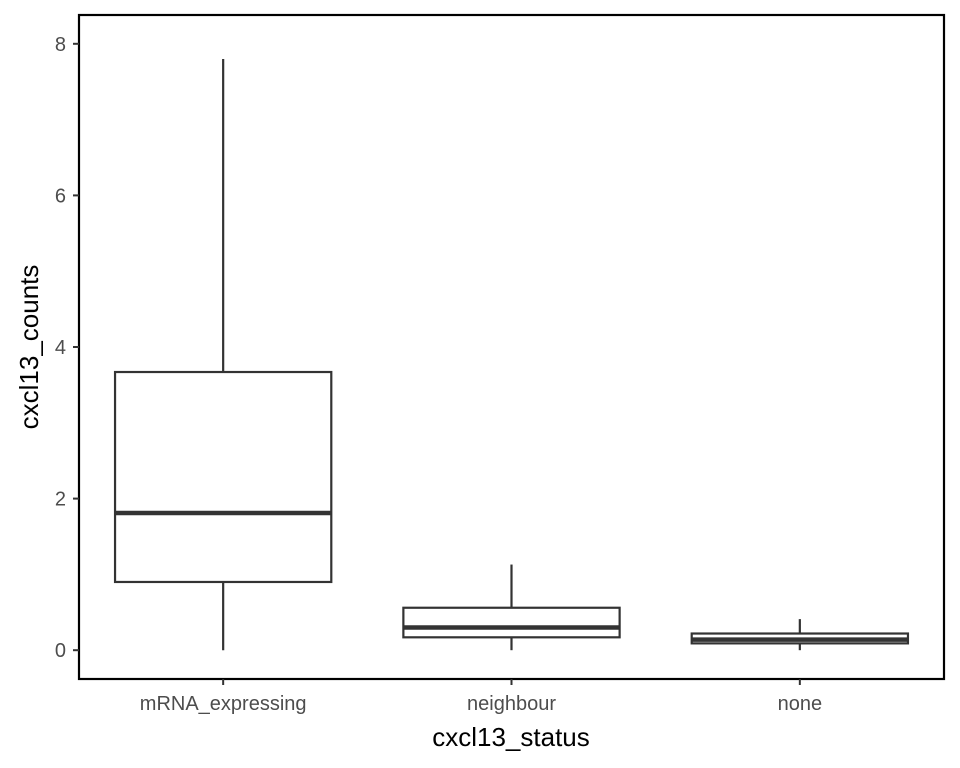  I want to click on x-tick-label: mRNA_expressing, so click(223, 704).